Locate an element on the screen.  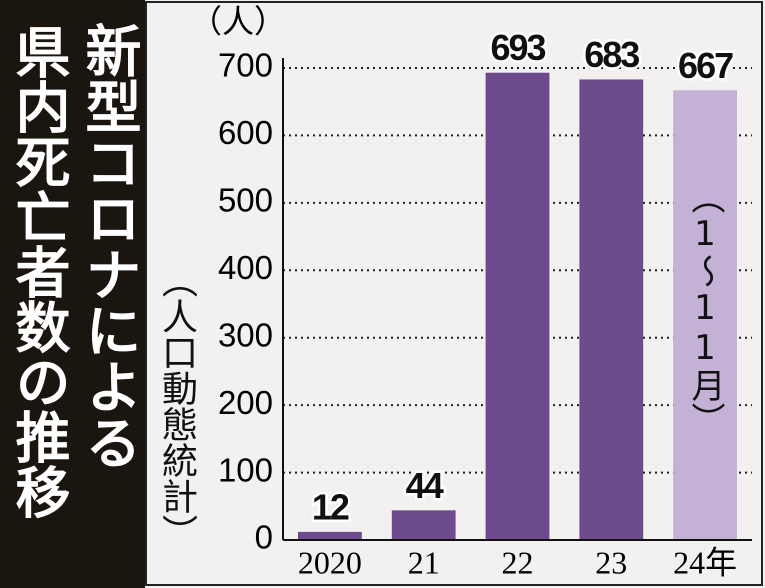
x-tick-label: 21 is located at coordinates (424, 562).